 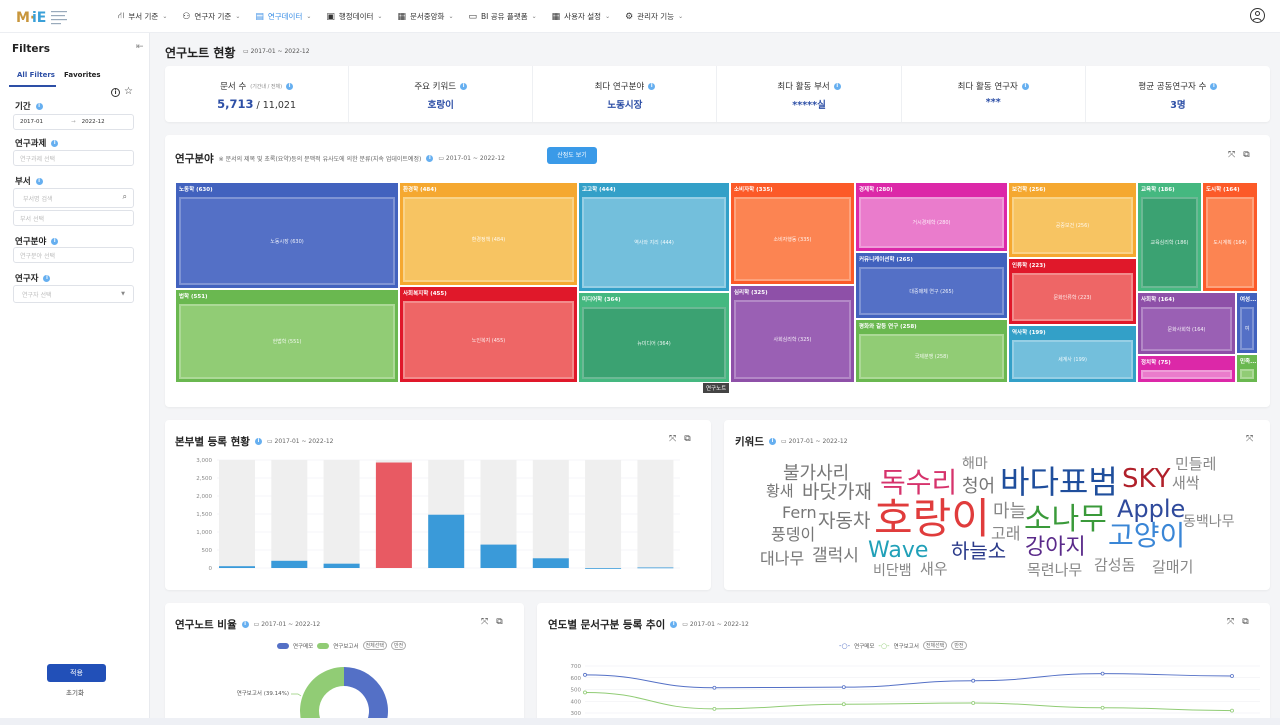 I want to click on keyword: 비단뱀, so click(x=892, y=571).